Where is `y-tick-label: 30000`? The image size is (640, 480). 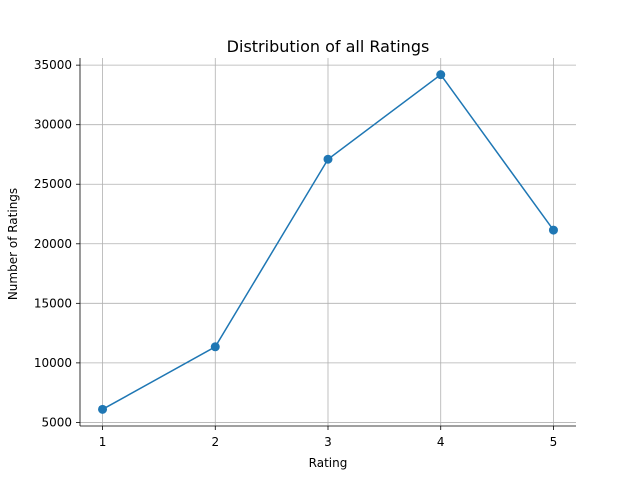
y-tick-label: 30000 is located at coordinates (53, 125).